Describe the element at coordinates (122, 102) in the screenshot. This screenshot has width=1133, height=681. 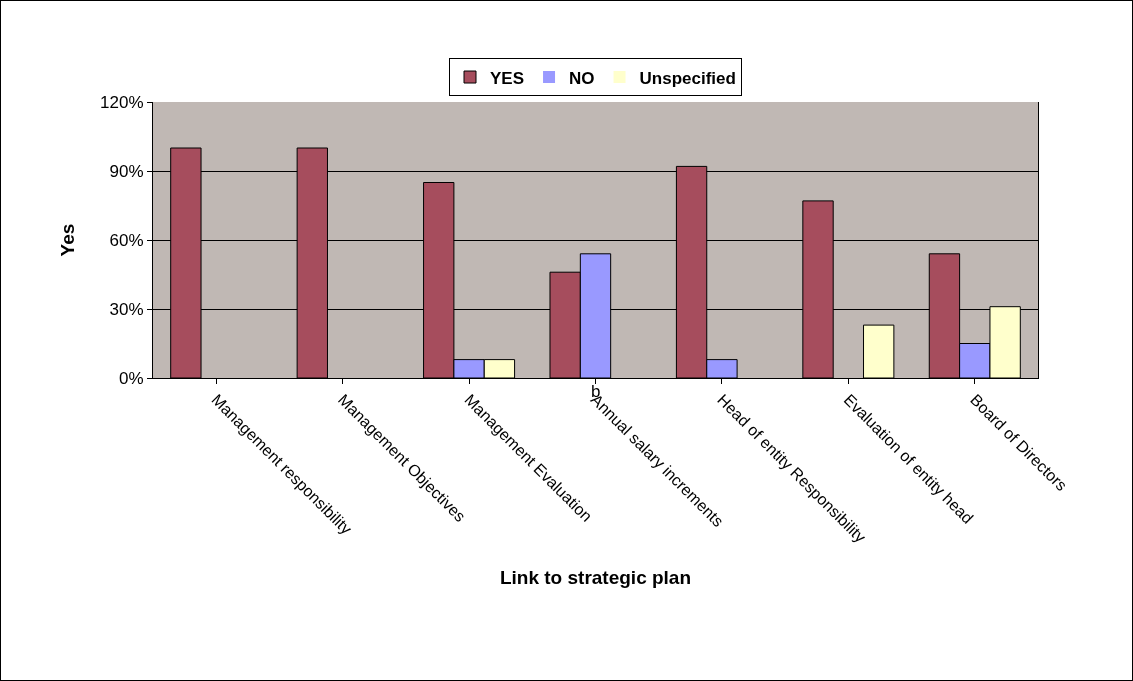
I see `y-tick-label: 120%` at that location.